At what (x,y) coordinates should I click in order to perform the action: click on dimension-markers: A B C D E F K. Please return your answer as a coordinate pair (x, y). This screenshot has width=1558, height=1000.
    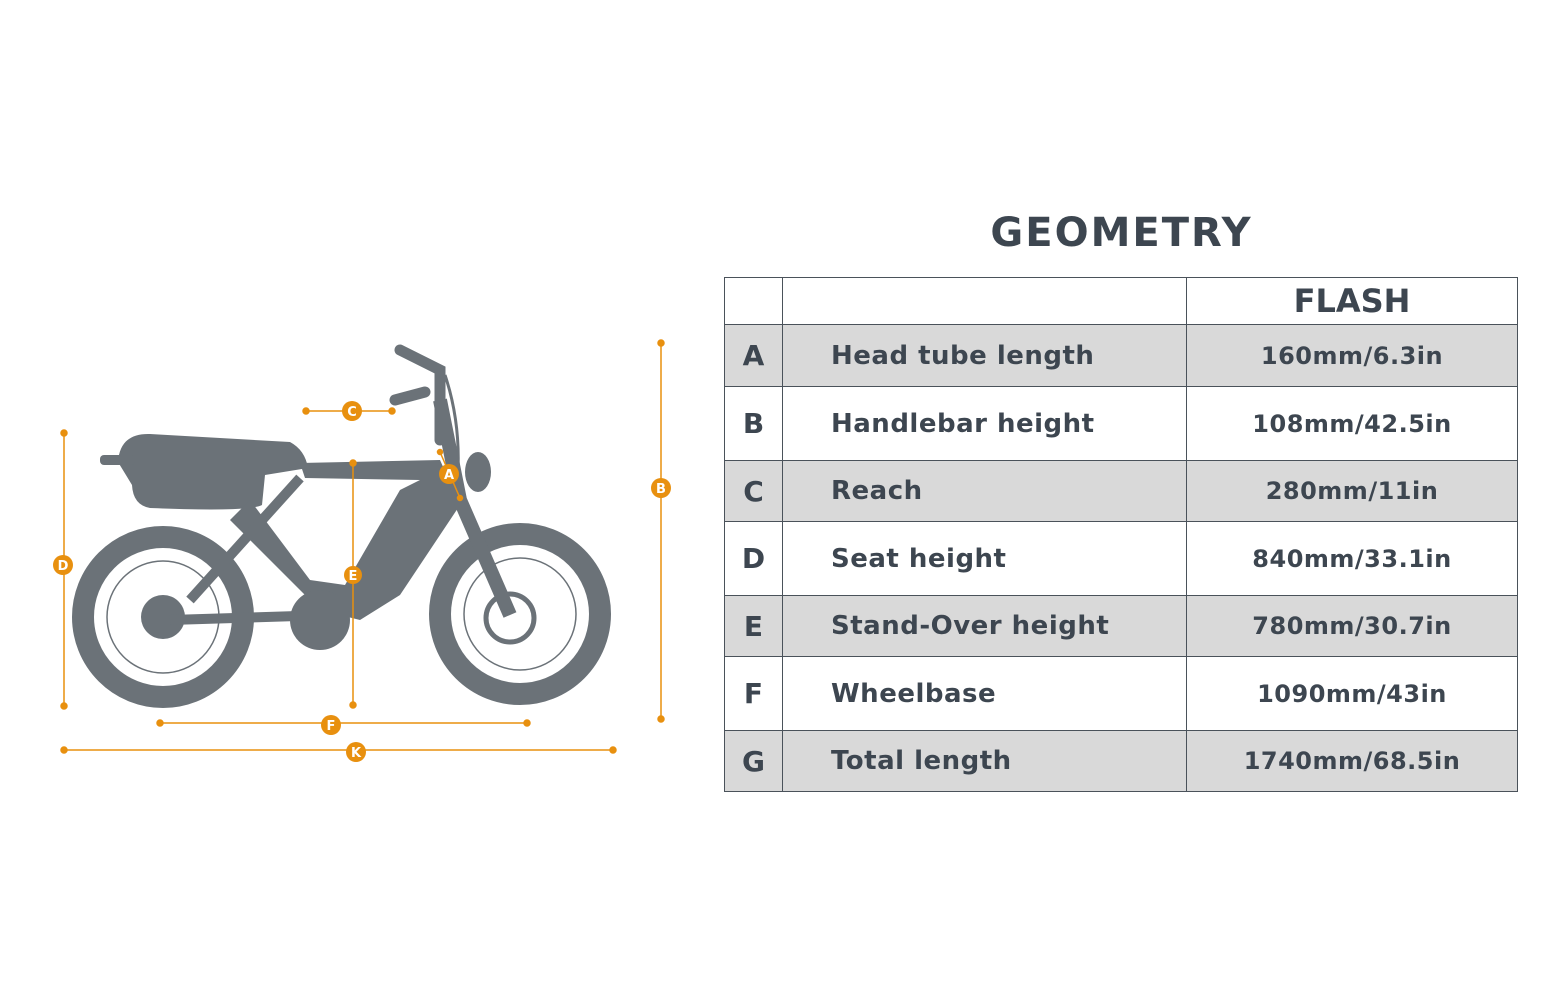
    Looking at the image, I should click on (362, 581).